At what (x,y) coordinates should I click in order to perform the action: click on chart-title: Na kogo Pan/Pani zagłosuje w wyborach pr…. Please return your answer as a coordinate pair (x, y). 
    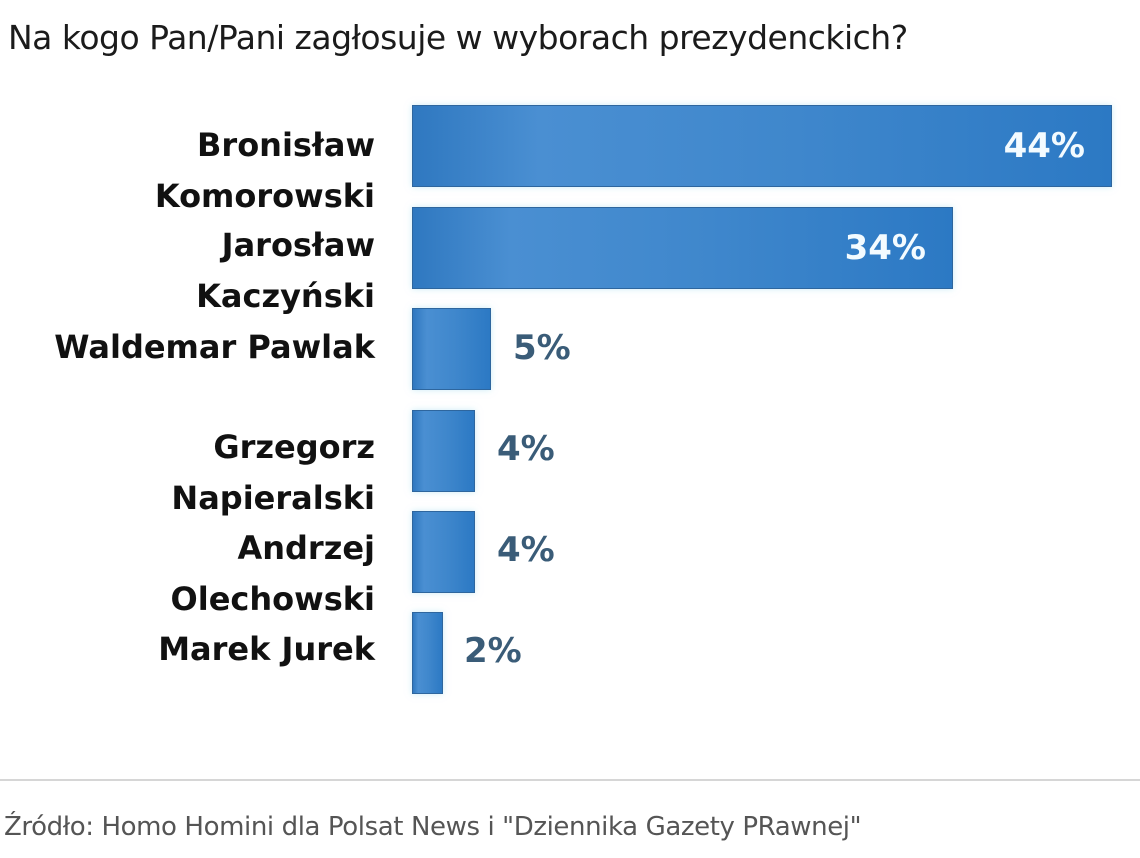
    Looking at the image, I should click on (458, 37).